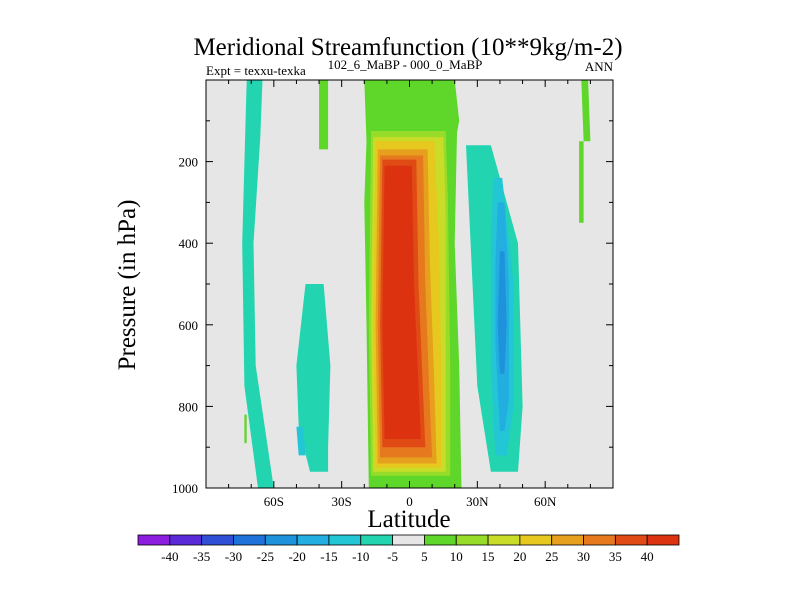 This screenshot has width=800, height=600. What do you see at coordinates (615, 556) in the screenshot?
I see `colorbar-label: 35` at bounding box center [615, 556].